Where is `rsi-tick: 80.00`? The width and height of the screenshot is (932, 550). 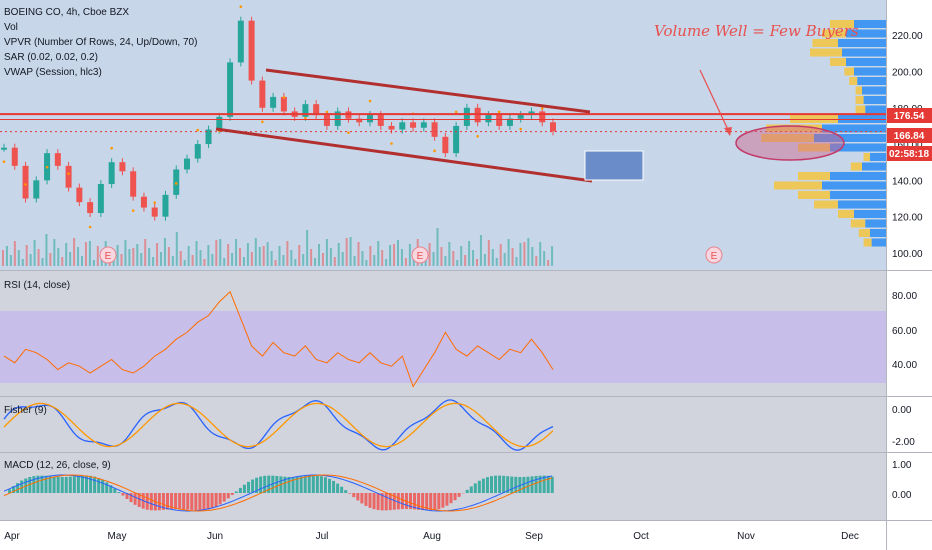 rsi-tick: 80.00 is located at coordinates (904, 296).